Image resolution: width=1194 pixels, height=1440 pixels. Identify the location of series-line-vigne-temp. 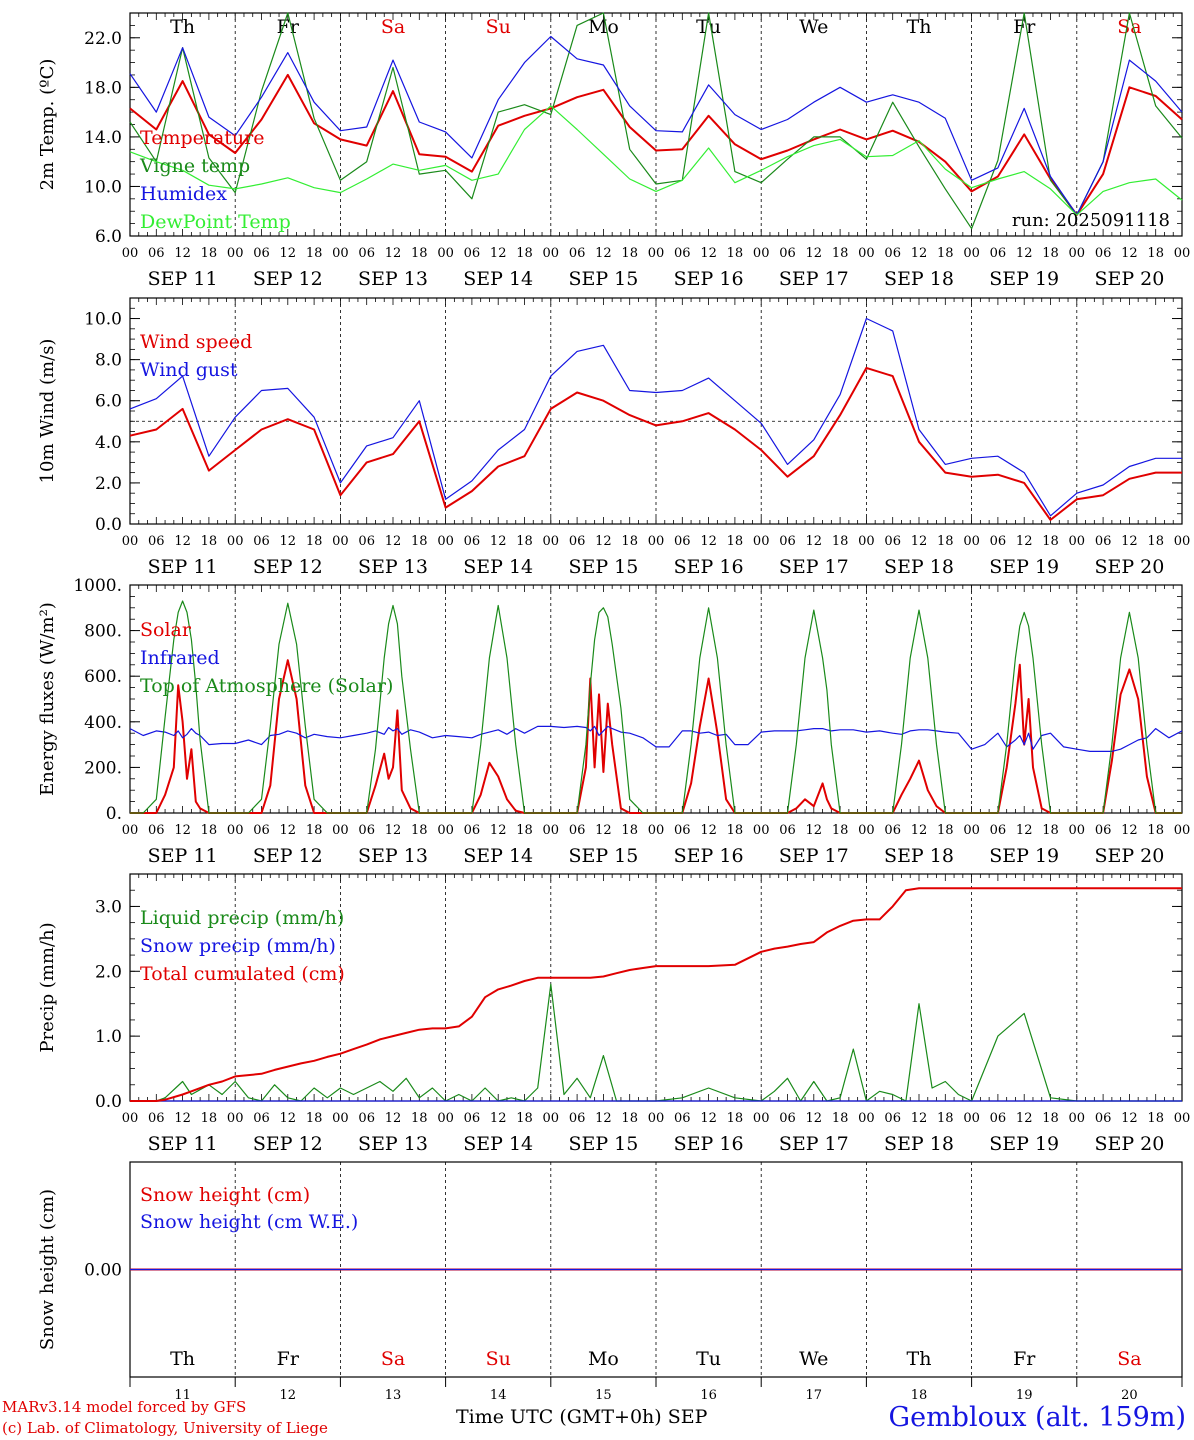
(656, 121).